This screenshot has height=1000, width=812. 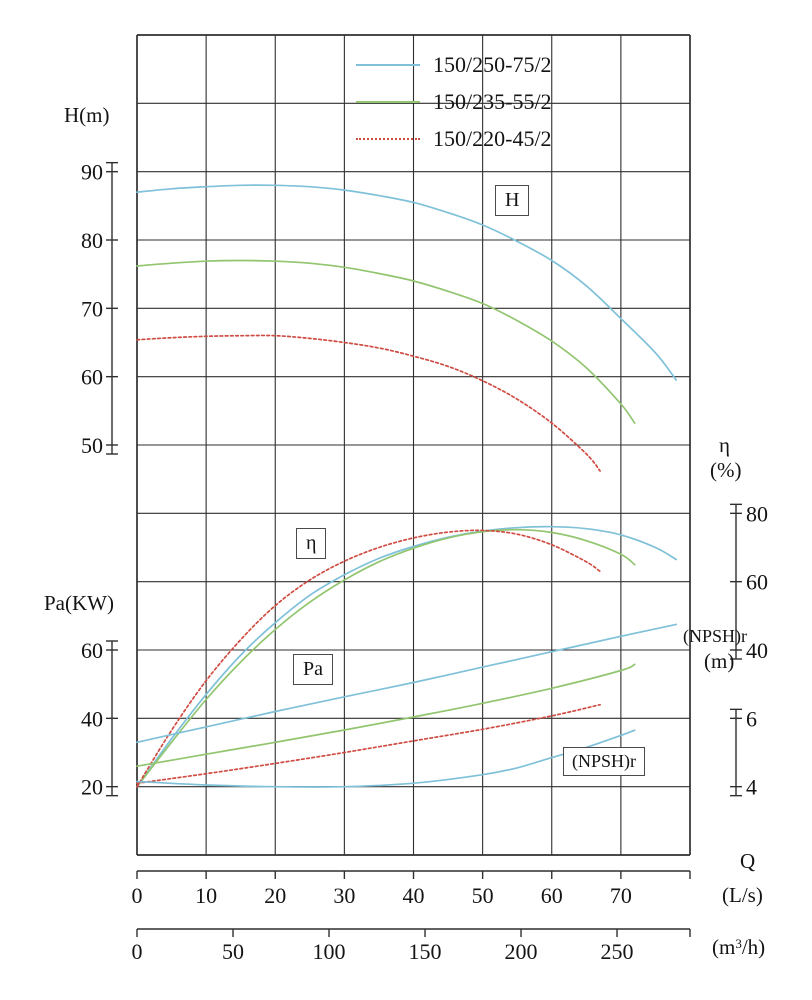 What do you see at coordinates (368, 403) in the screenshot?
I see `curve-H-150/220-45/2` at bounding box center [368, 403].